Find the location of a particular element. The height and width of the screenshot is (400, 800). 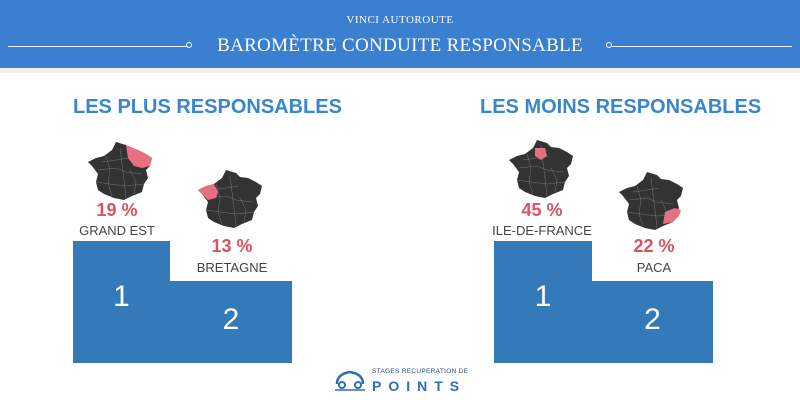

left-podium-second-rank: 2 is located at coordinates (231, 319).